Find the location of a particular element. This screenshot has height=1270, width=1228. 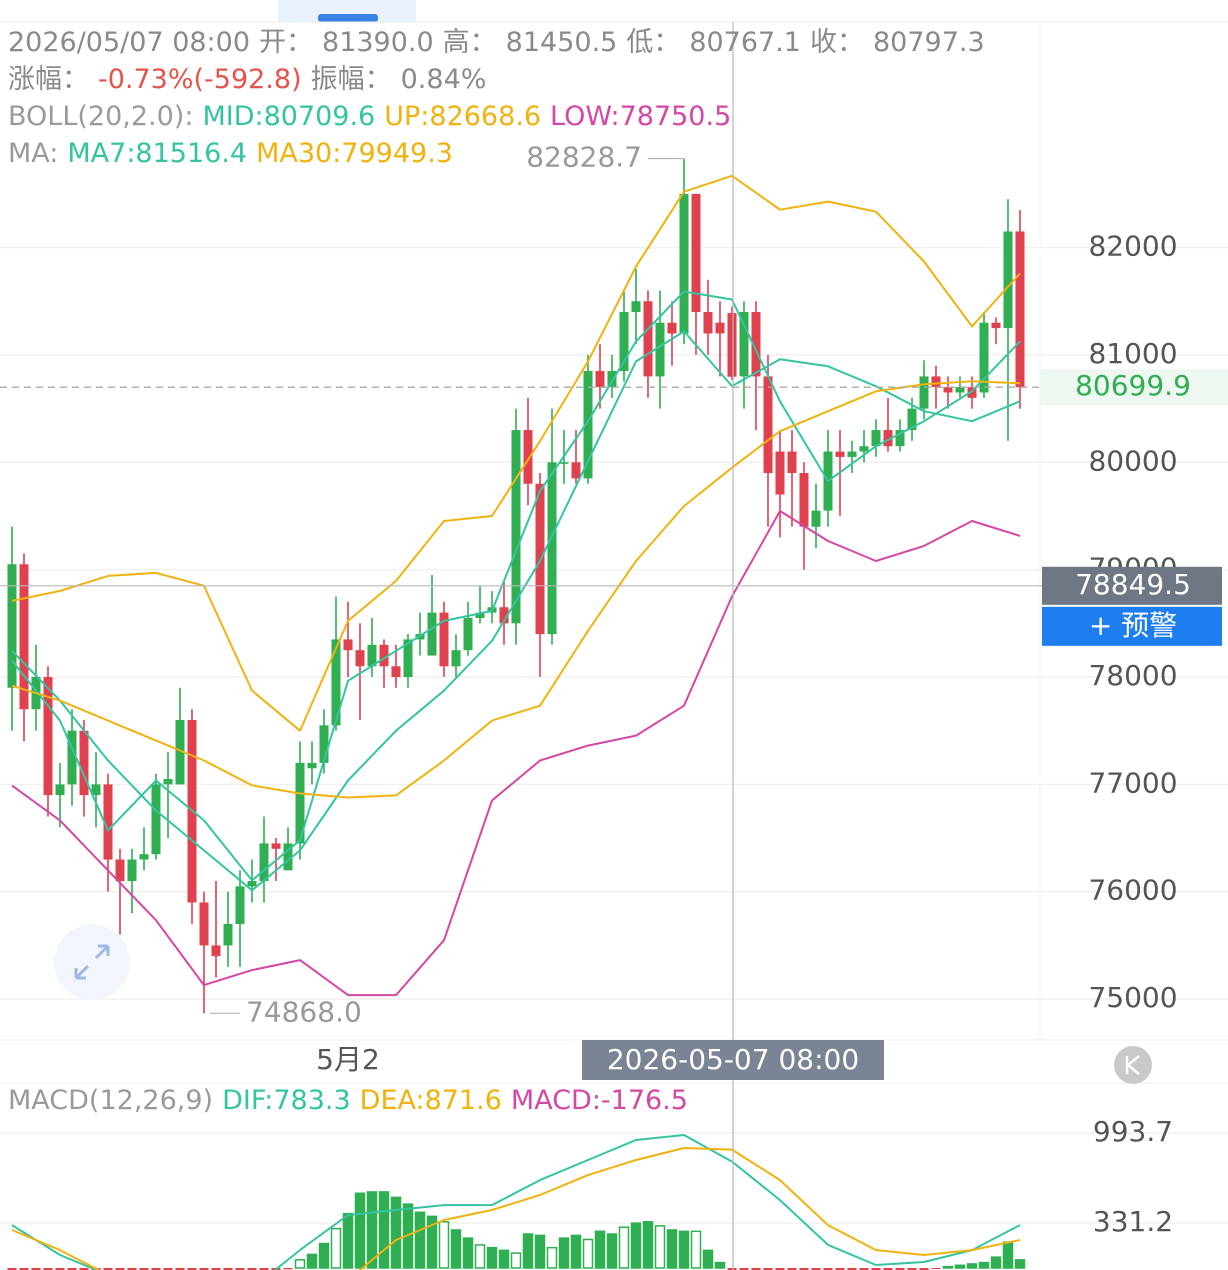

info-text: BOLL(20,2.0): is located at coordinates (100, 116).